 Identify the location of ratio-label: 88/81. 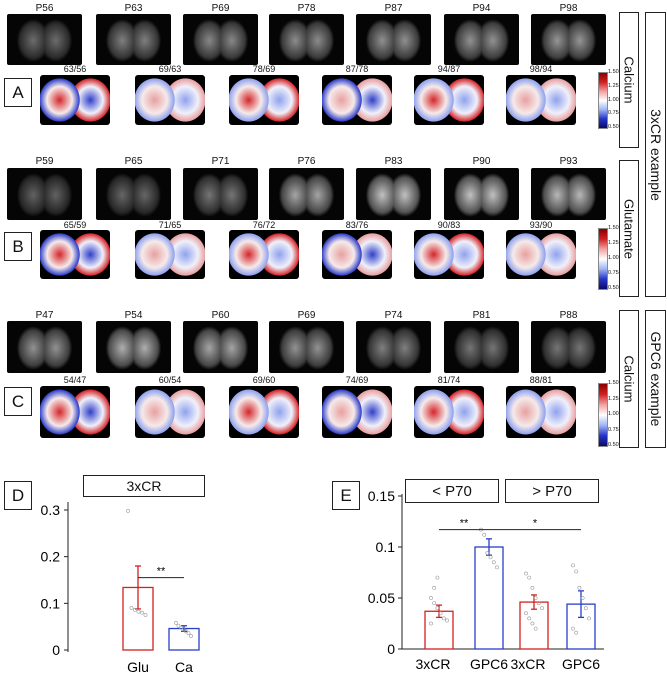
(541, 380).